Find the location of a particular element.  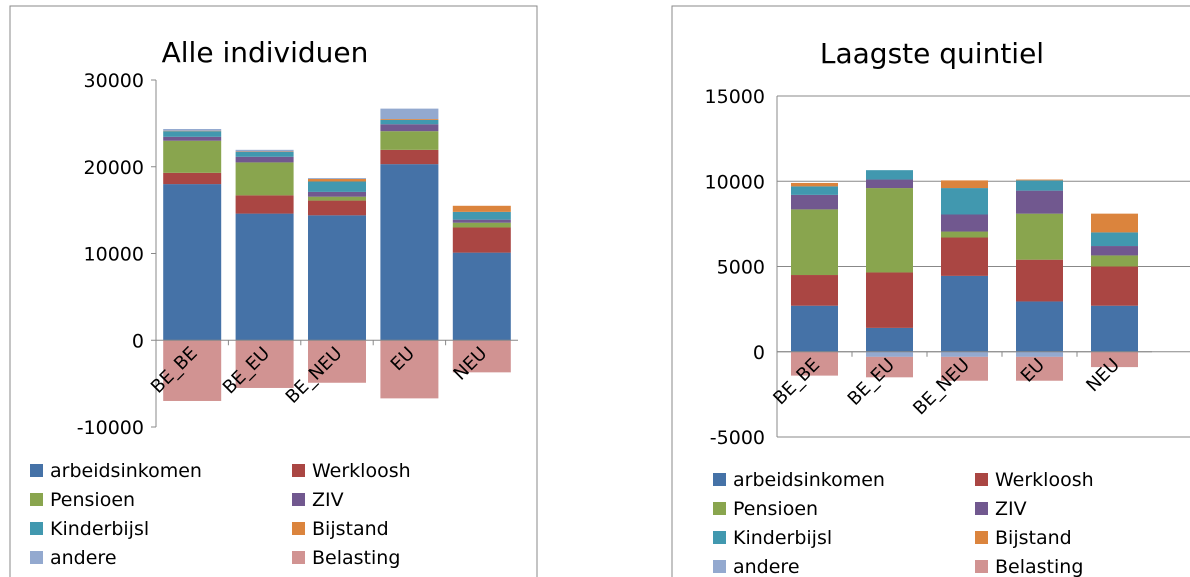

y-tick-label: 30000 is located at coordinates (114, 81).